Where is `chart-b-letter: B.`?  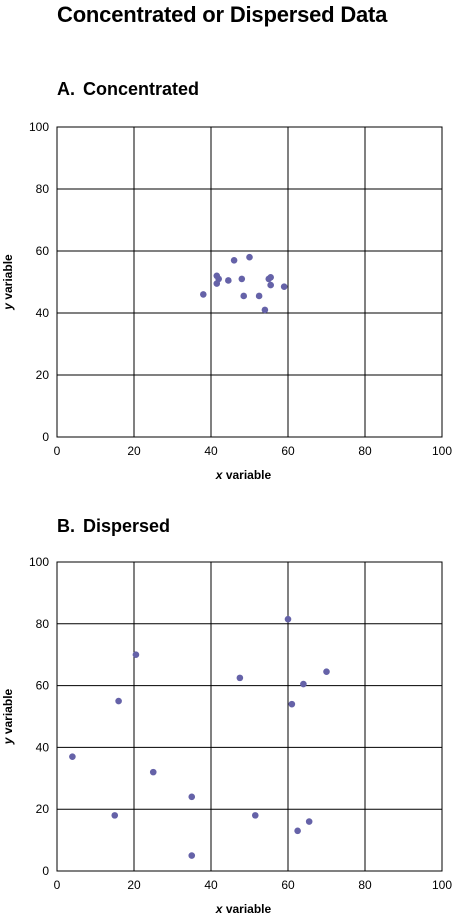
chart-b-letter: B. is located at coordinates (66, 526).